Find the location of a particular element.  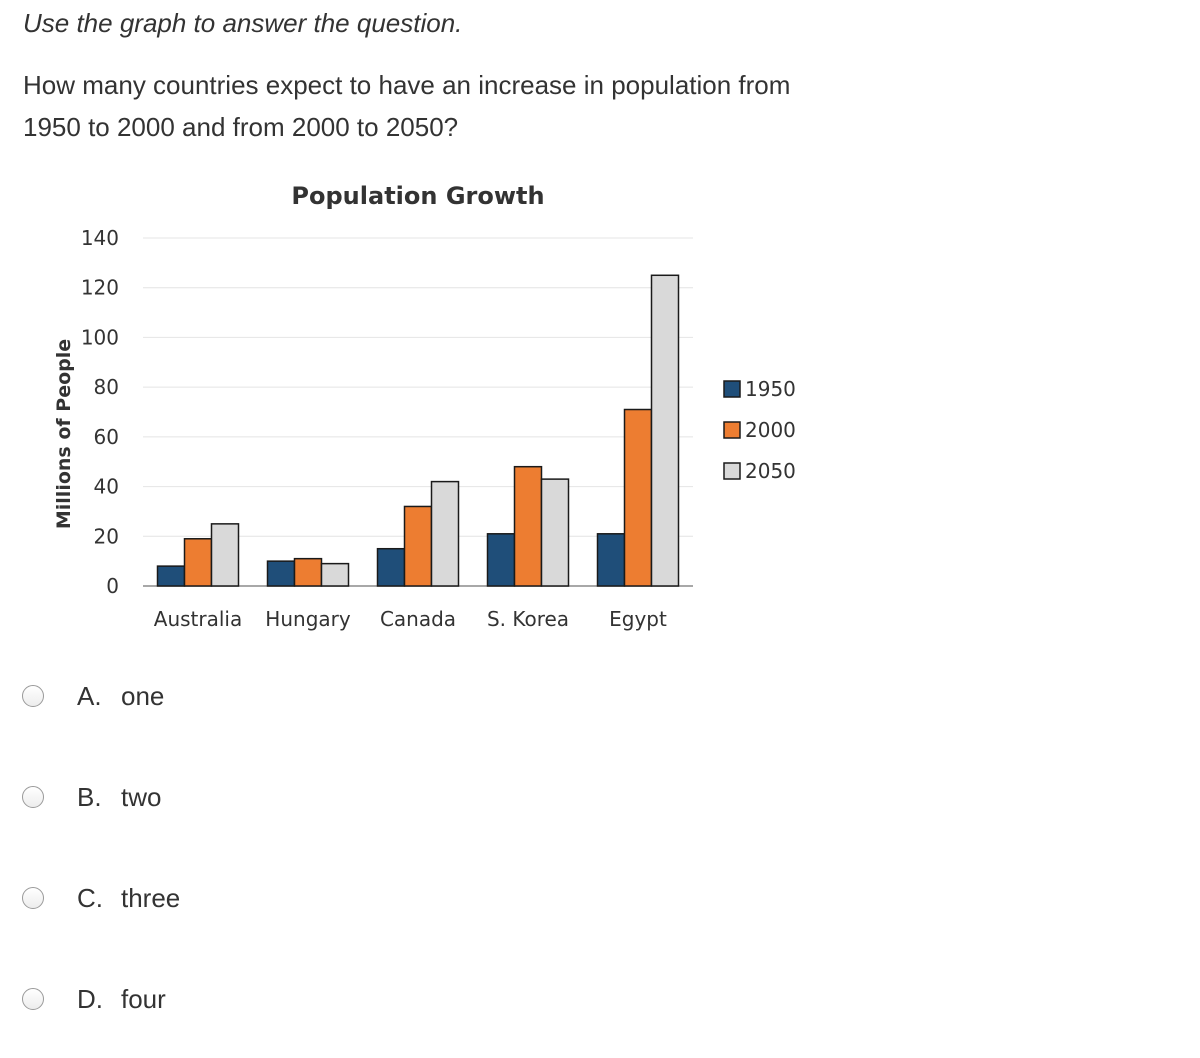

option-b-letter: B. is located at coordinates (89, 796).